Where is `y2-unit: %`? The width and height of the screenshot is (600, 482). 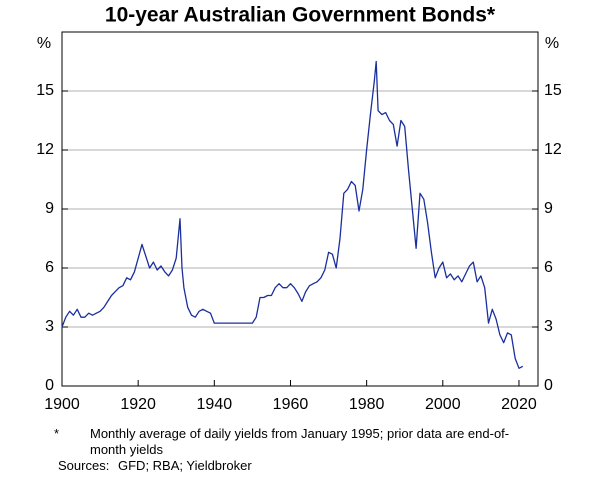 y2-unit: % is located at coordinates (552, 43).